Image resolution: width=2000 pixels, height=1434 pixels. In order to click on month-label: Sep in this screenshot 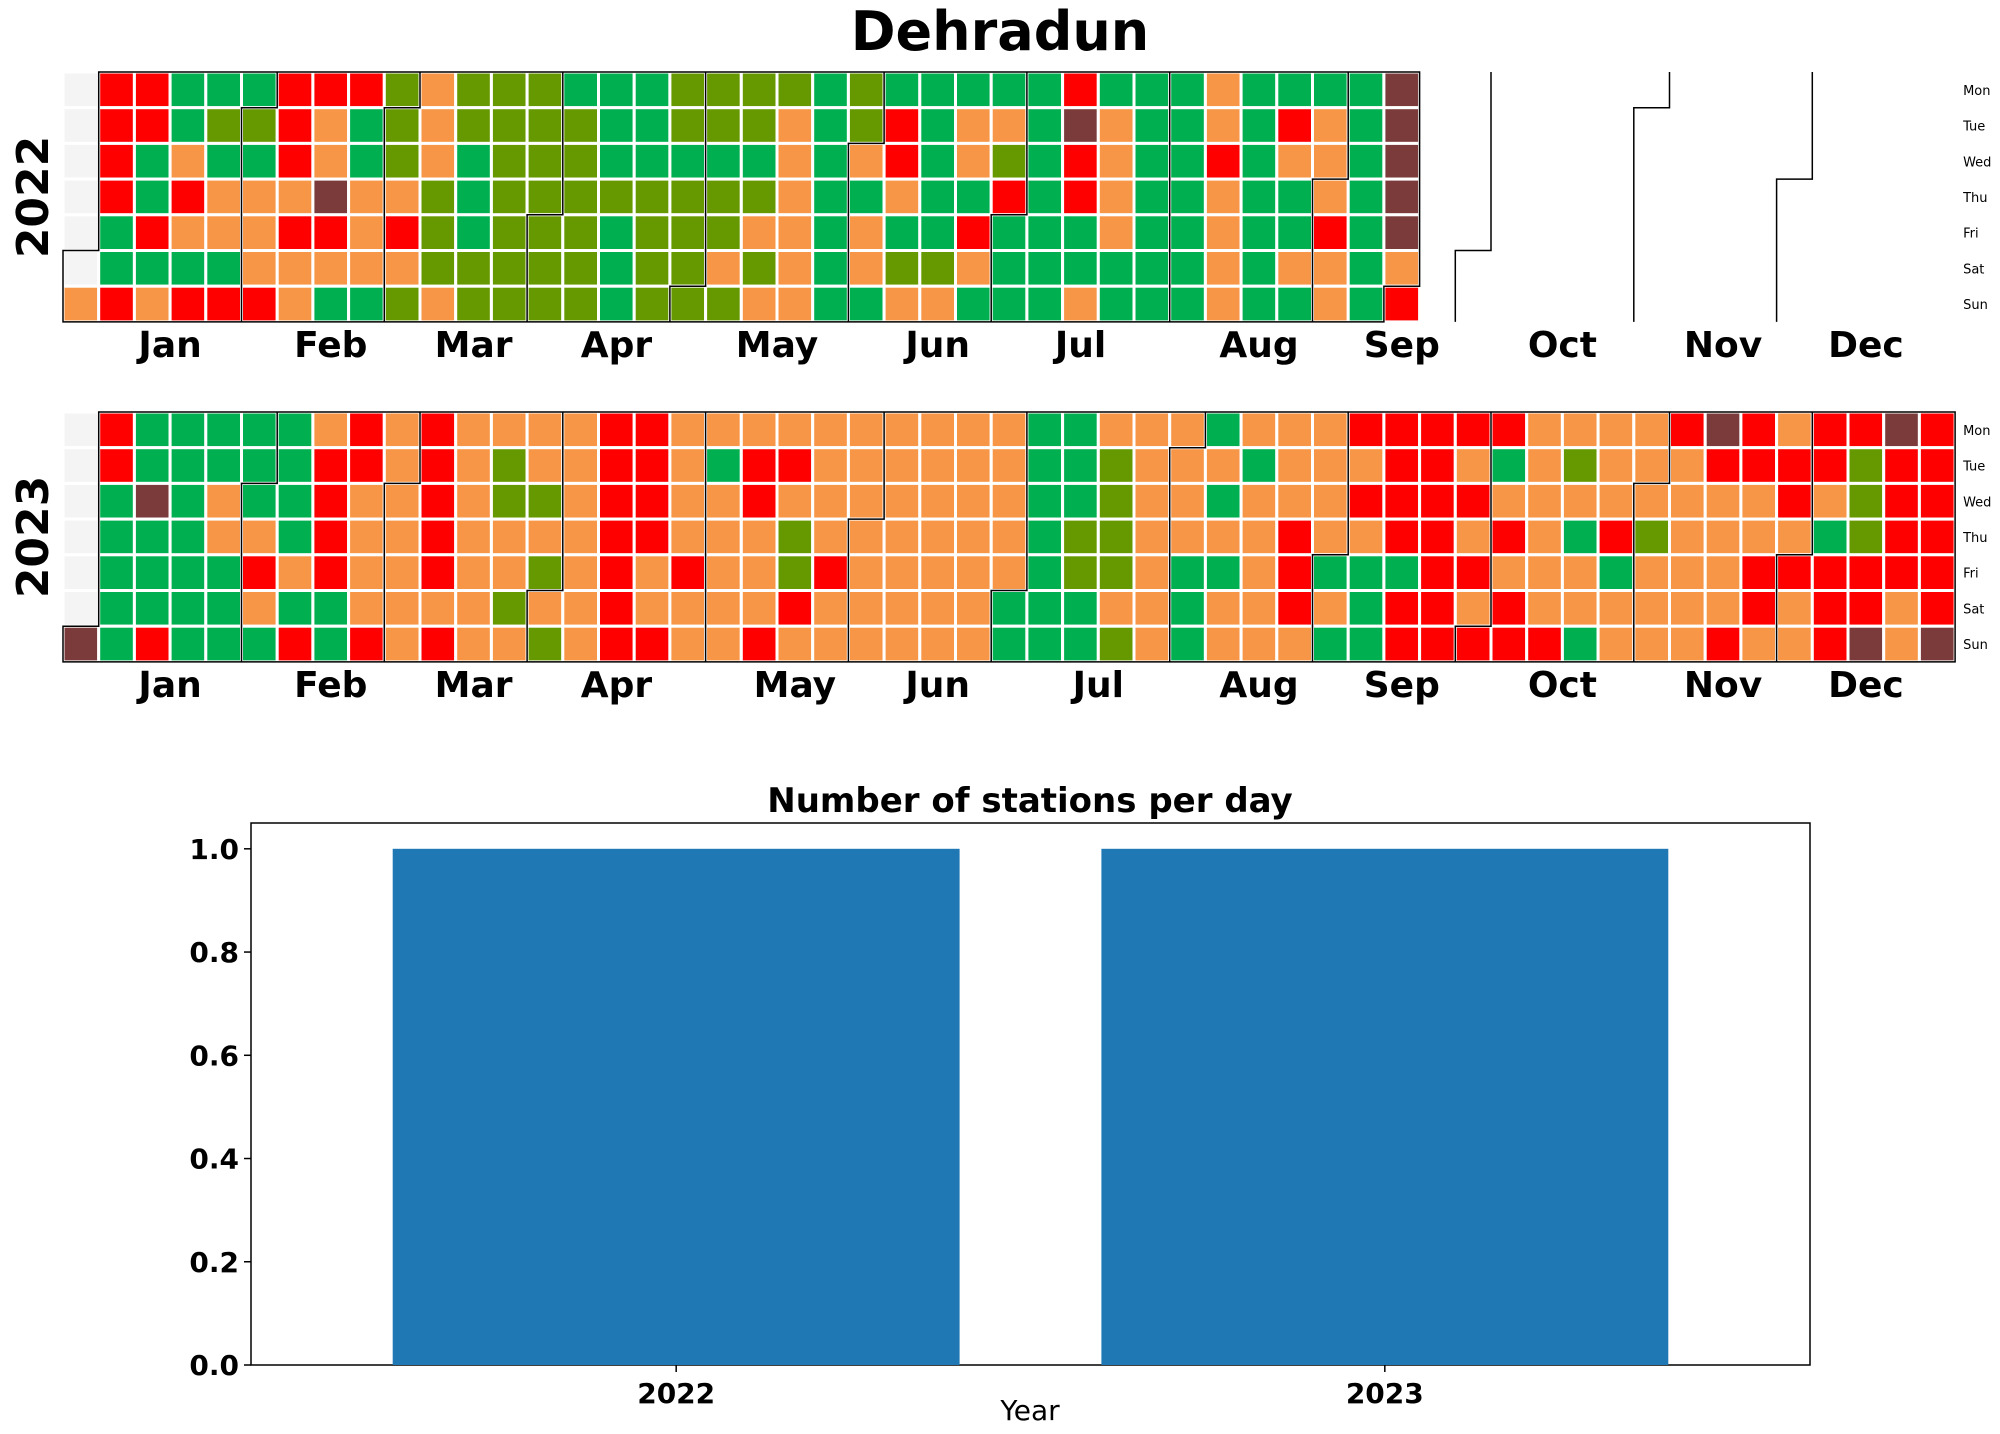, I will do `click(1402, 685)`.